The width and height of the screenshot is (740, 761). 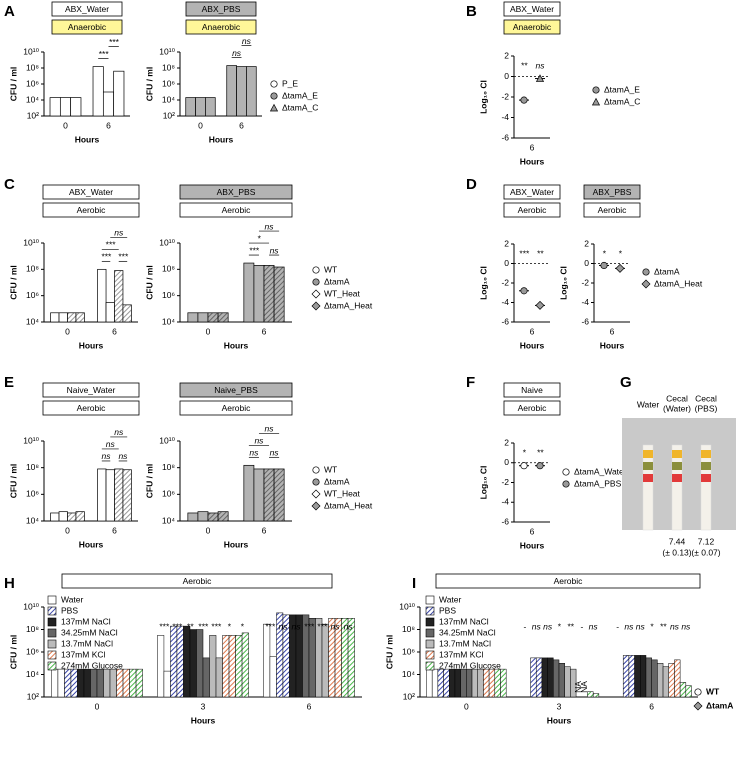 What do you see at coordinates (348, 505) in the screenshot?
I see `legend-label: ΔtamA_Heat` at bounding box center [348, 505].